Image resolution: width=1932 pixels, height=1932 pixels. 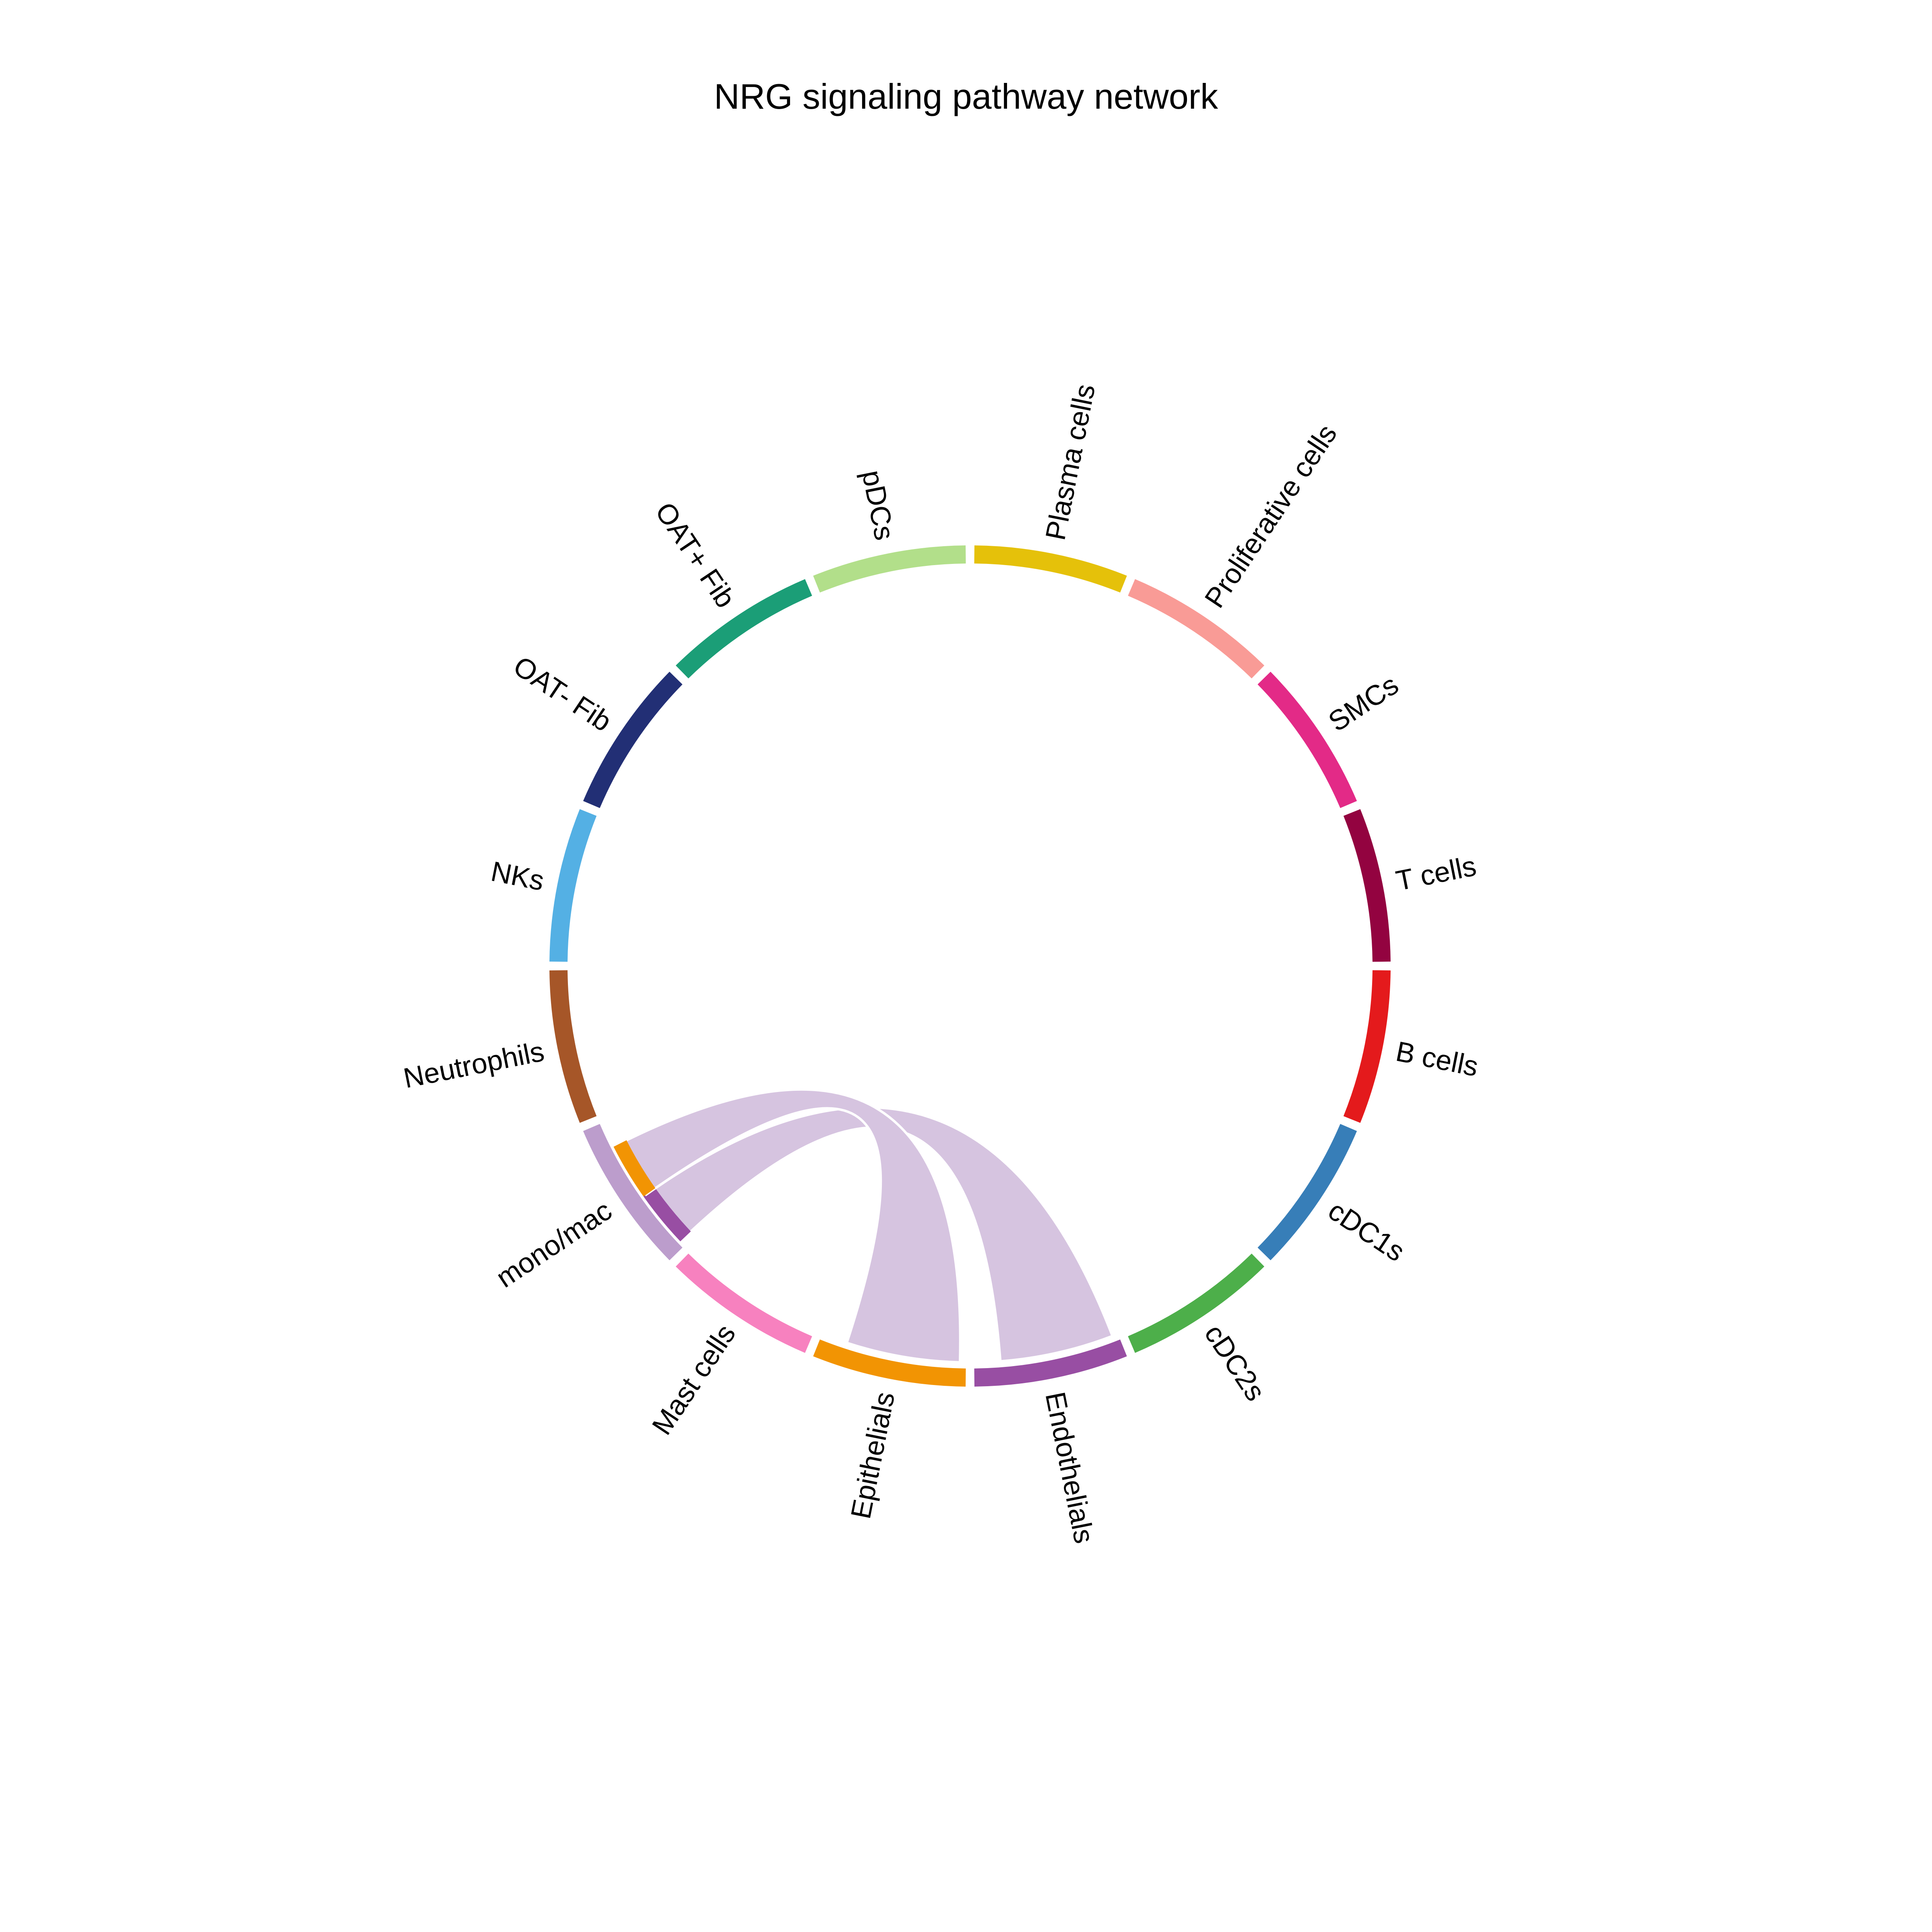 What do you see at coordinates (1307, 1192) in the screenshot?
I see `sector-cdc1s` at bounding box center [1307, 1192].